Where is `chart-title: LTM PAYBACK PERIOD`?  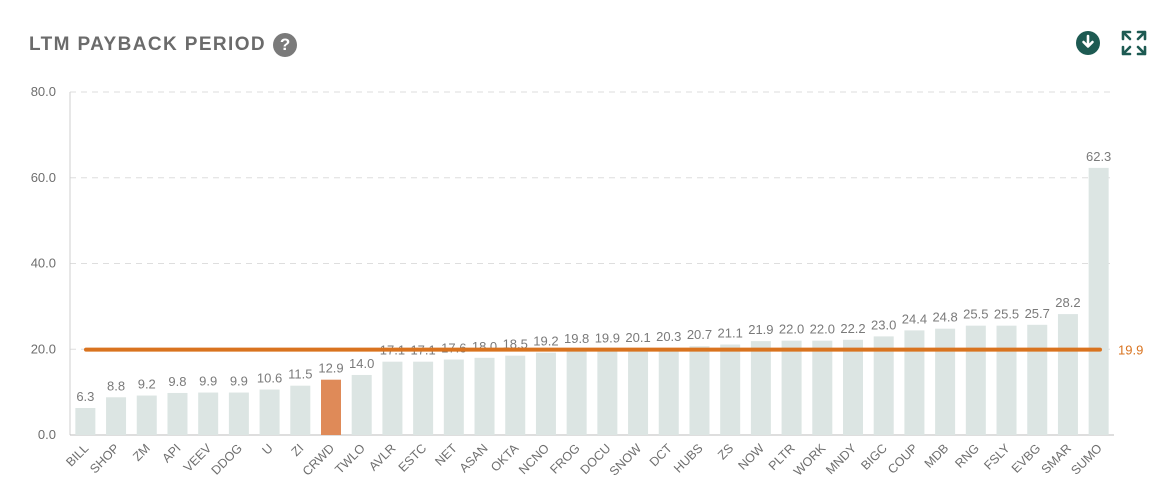 chart-title: LTM PAYBACK PERIOD is located at coordinates (148, 44).